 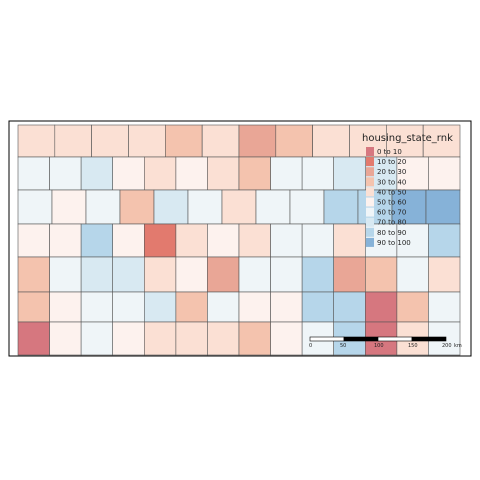 What do you see at coordinates (407, 138) in the screenshot?
I see `legend-title: housing_state_rnk` at bounding box center [407, 138].